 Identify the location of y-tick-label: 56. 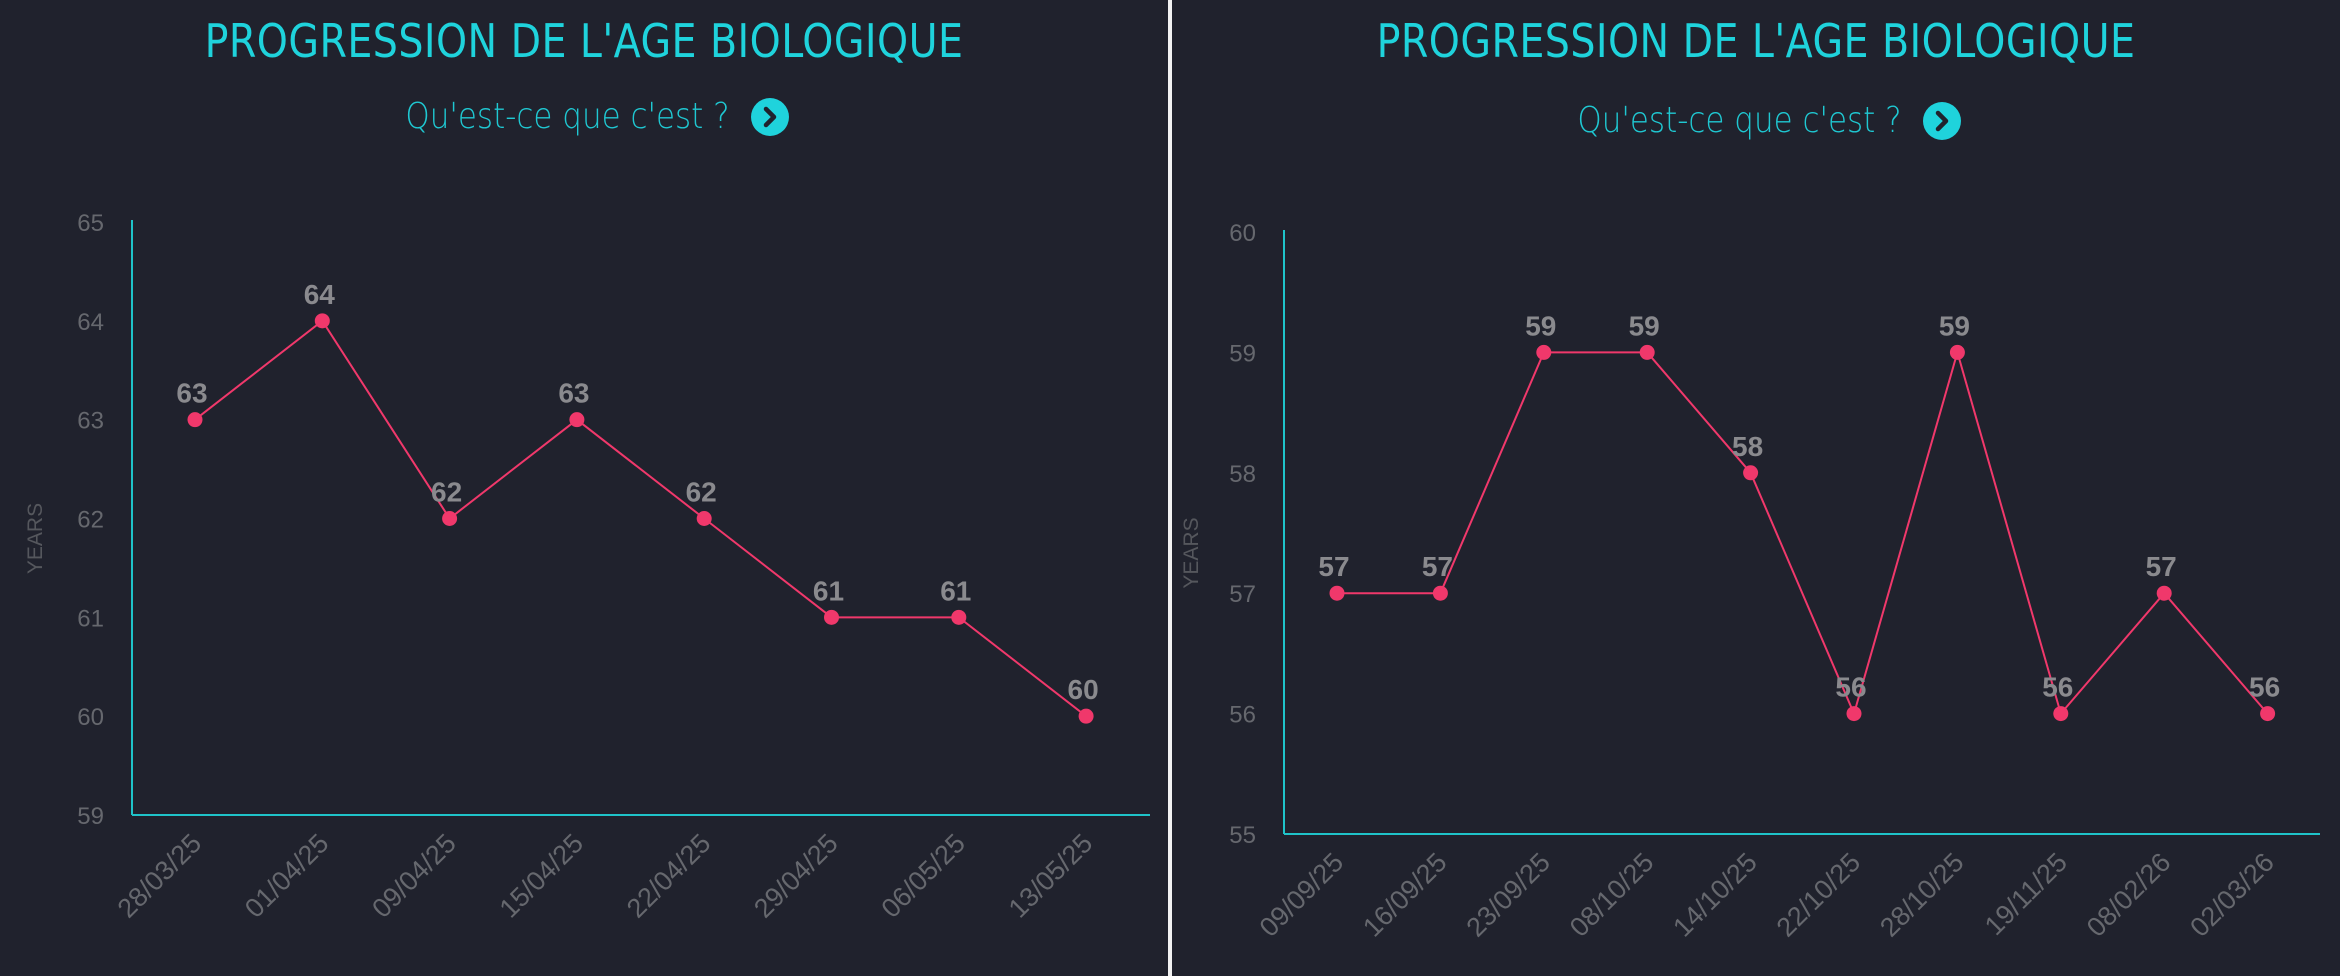
(1242, 715).